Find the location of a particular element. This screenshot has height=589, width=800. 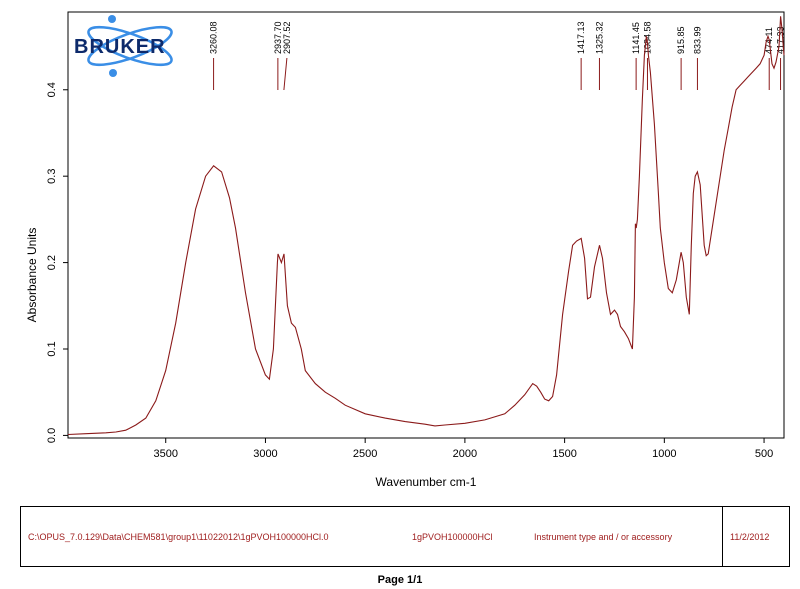

page-number: Page 1/1 is located at coordinates (400, 580).